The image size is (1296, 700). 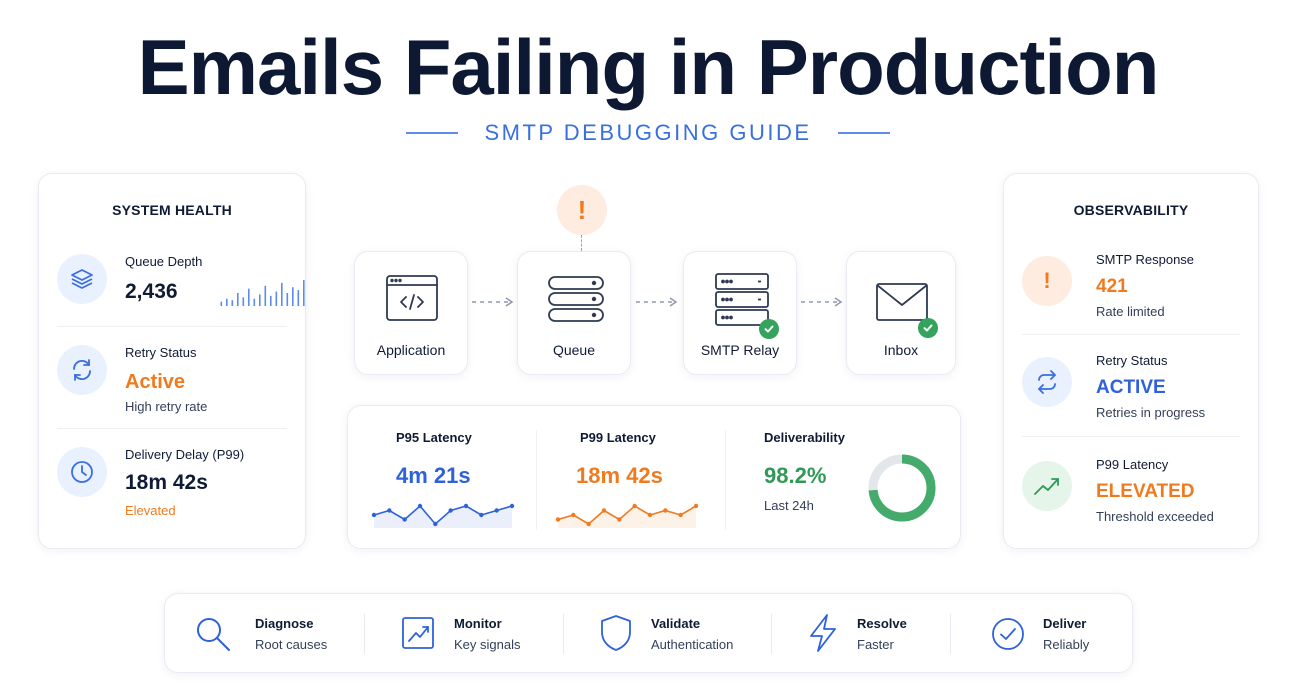 I want to click on stage-queue: Queue, so click(x=574, y=313).